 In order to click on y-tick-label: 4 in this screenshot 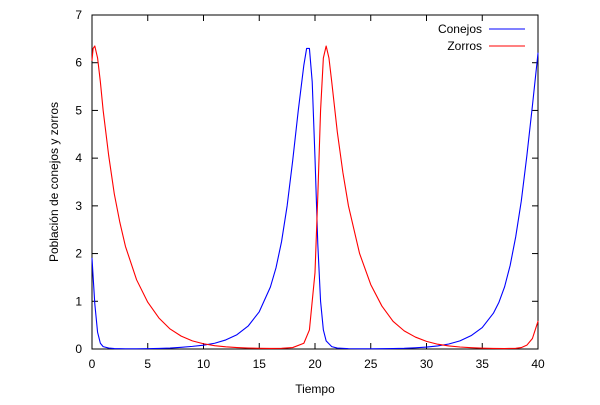, I will do `click(78, 158)`.